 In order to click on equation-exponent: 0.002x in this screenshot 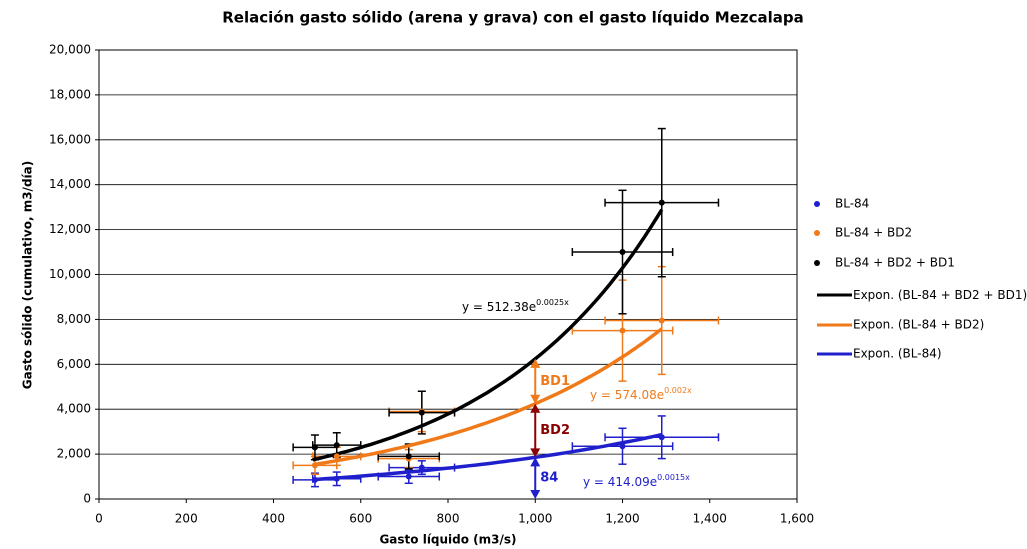, I will do `click(678, 390)`.